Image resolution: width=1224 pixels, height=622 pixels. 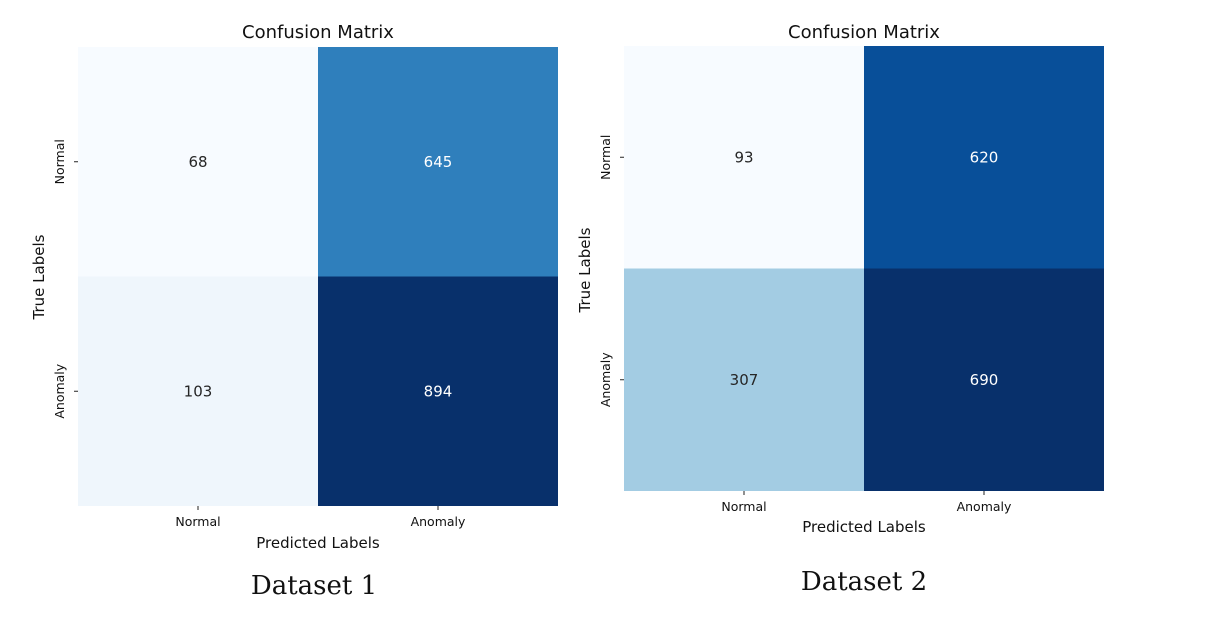 I want to click on cell-value-label: 690, so click(x=984, y=380).